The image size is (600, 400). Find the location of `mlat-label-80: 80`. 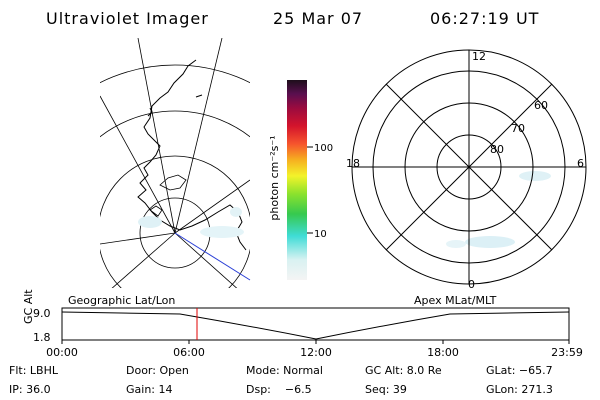

mlat-label-80: 80 is located at coordinates (497, 149).